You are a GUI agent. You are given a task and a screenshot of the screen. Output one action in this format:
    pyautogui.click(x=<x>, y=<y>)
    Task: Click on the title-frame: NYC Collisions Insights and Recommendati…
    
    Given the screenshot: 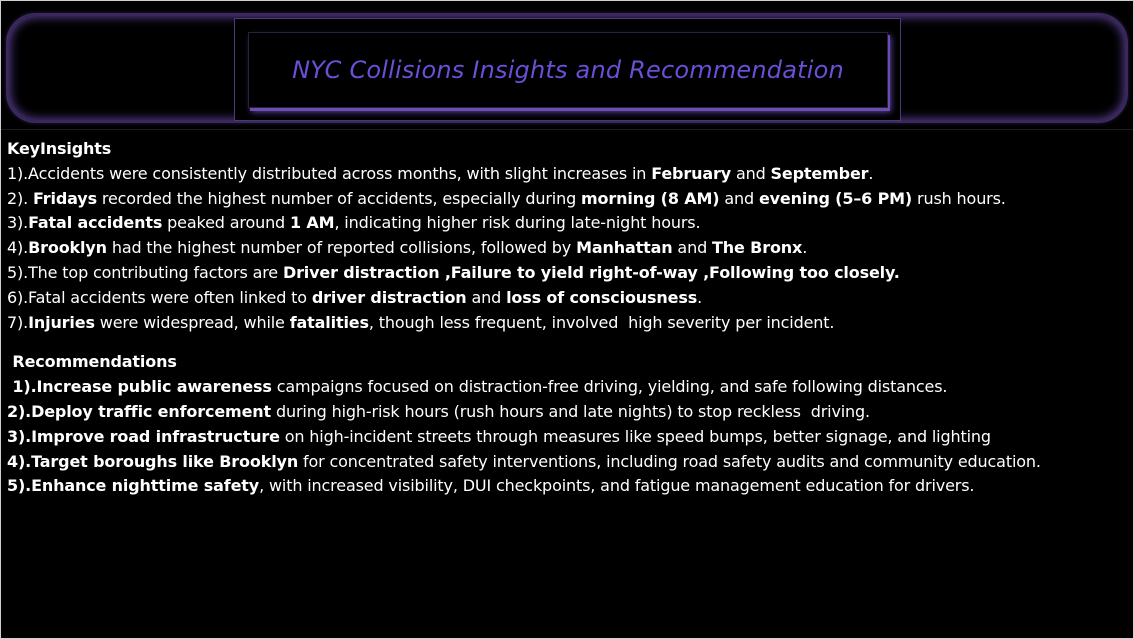 What is the action you would take?
    pyautogui.click(x=567, y=69)
    